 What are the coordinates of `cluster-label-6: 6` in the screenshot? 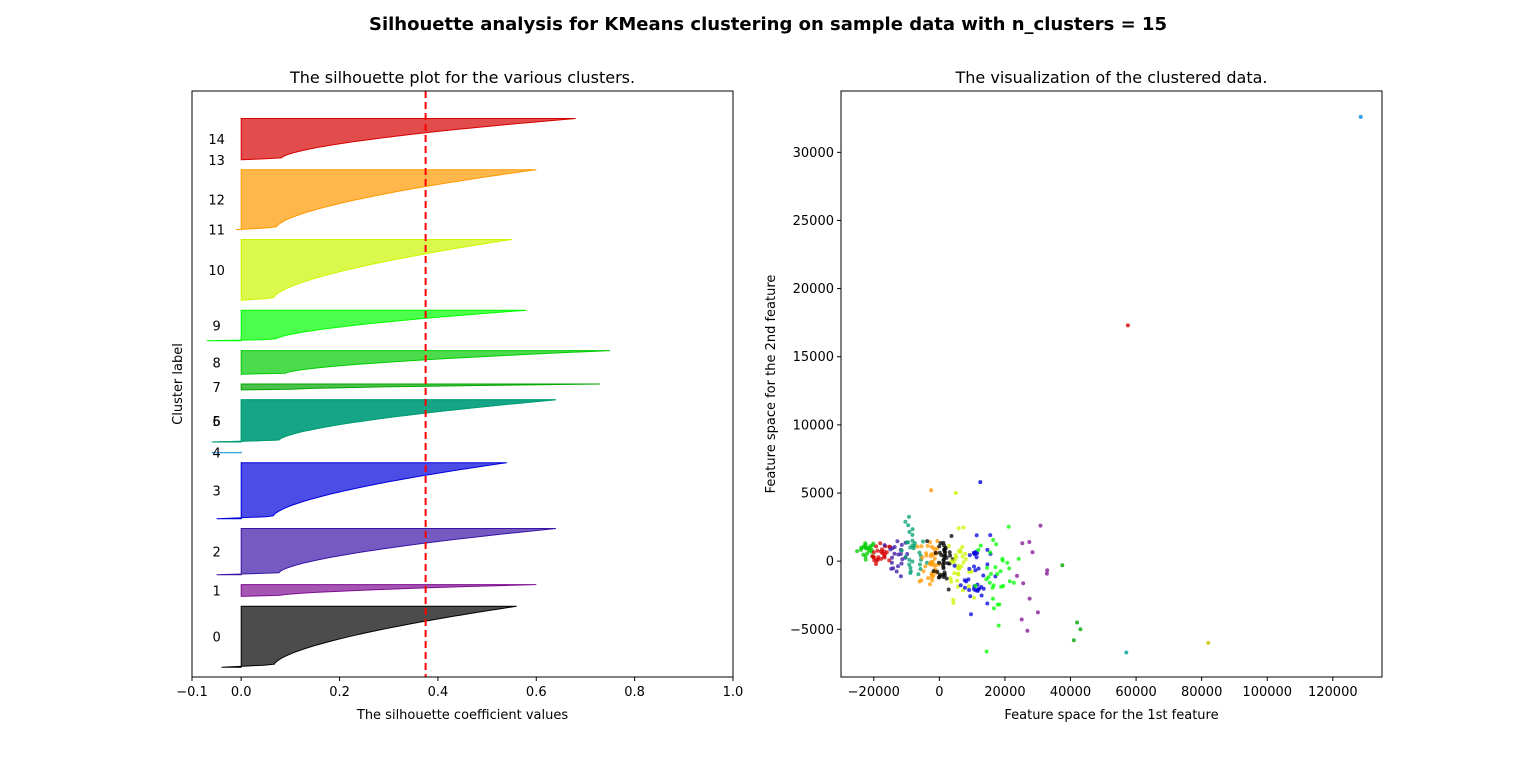 It's located at (216, 422).